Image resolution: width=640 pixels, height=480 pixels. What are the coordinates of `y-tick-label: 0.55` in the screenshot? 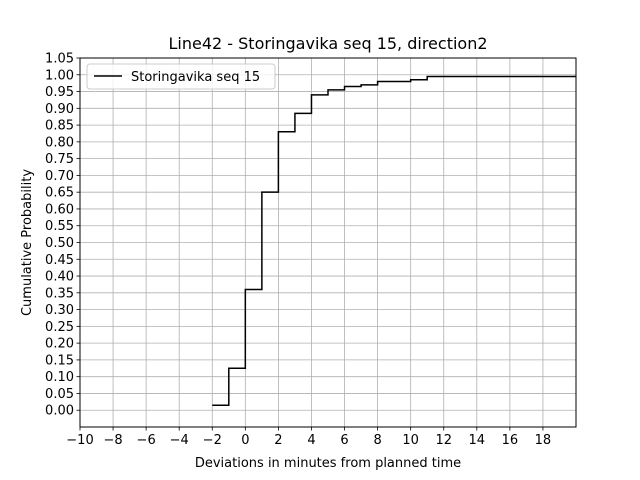 It's located at (59, 226).